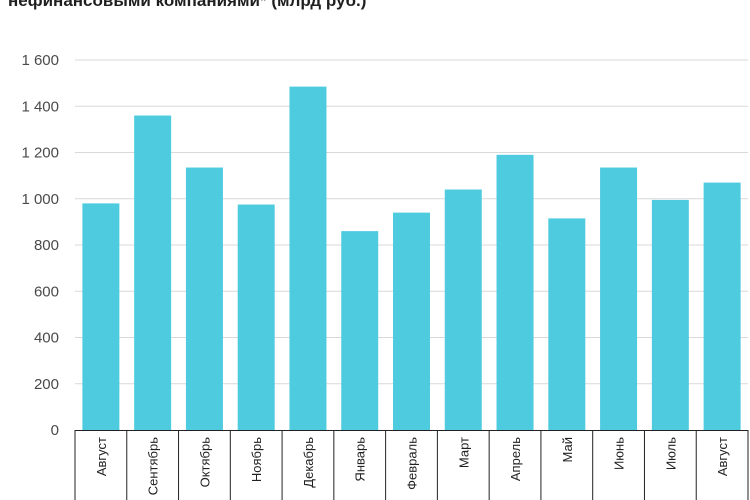 The width and height of the screenshot is (750, 500). I want to click on y-tick-label: 1 600, so click(40, 60).